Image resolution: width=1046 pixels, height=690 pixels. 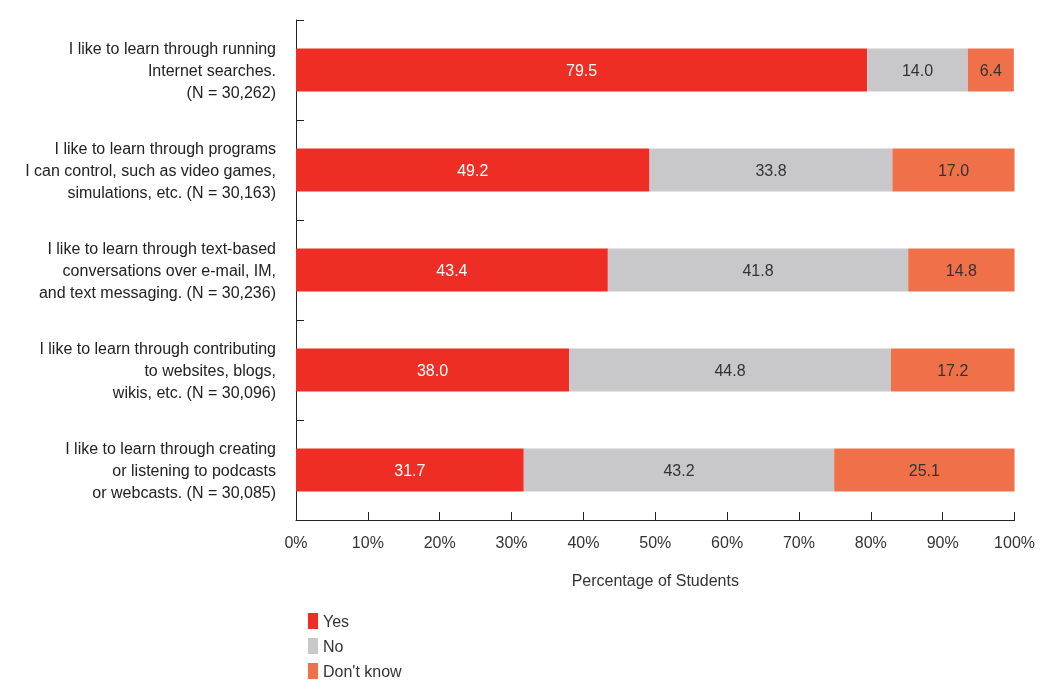 I want to click on data-label: 17.0, so click(x=953, y=170).